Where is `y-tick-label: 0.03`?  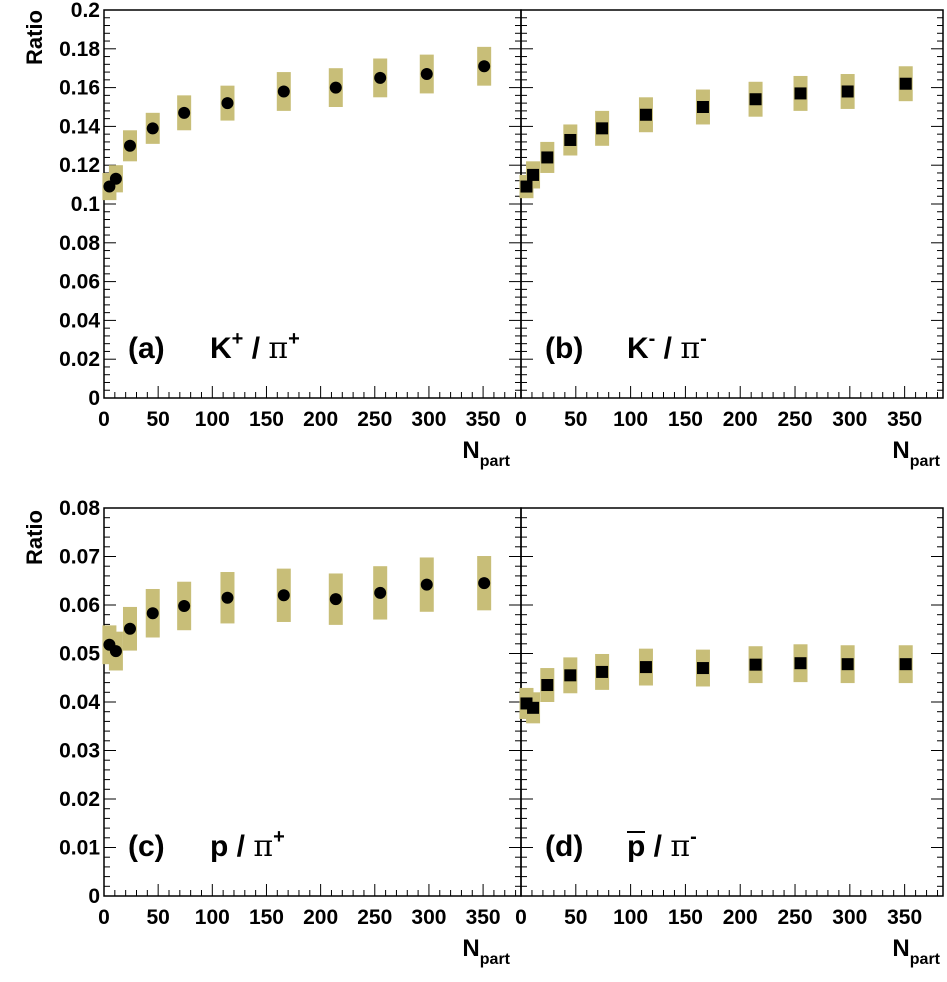 y-tick-label: 0.03 is located at coordinates (79, 751).